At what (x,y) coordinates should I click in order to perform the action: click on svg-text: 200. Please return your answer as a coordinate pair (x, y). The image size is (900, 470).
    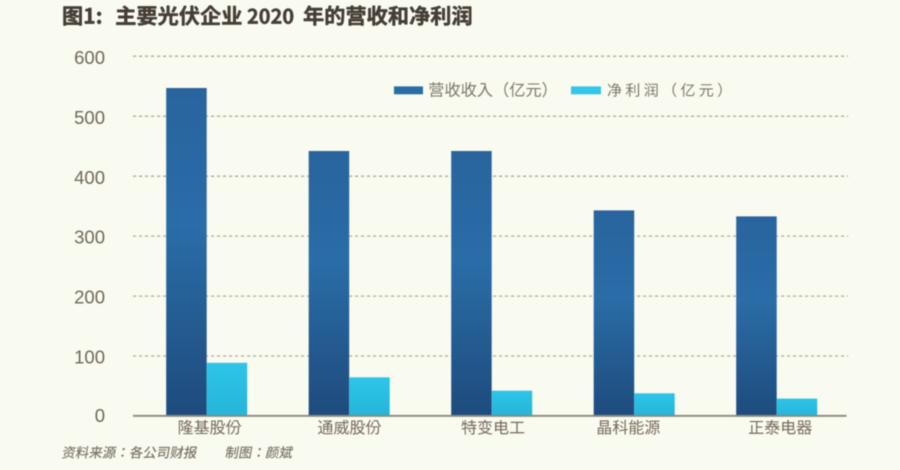
    Looking at the image, I should click on (89, 297).